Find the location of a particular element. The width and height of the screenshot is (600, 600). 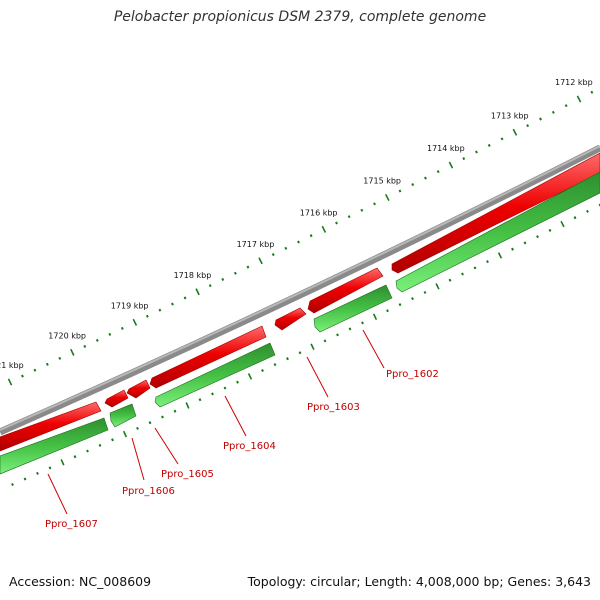

gene-label-ppro-1605: Ppro_1605 is located at coordinates (187, 474).